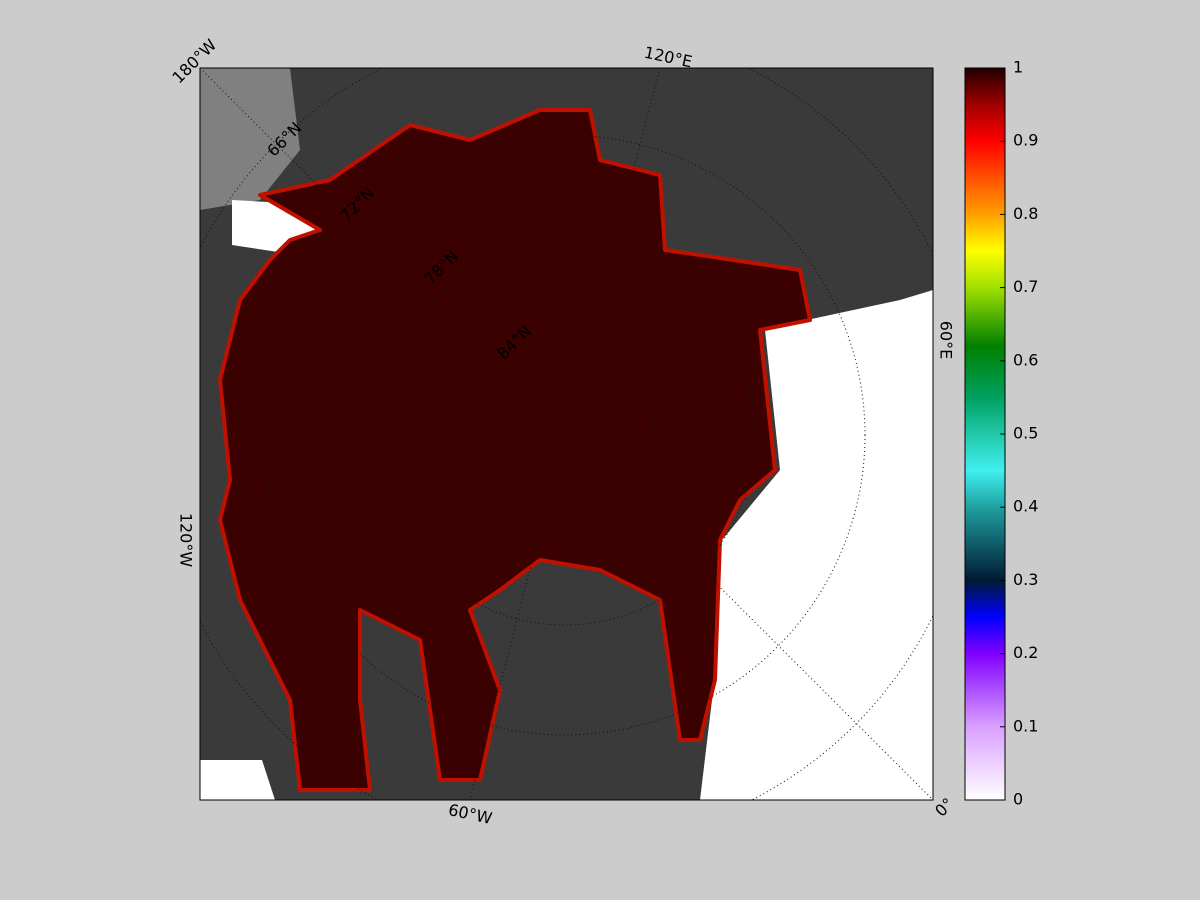  Describe the element at coordinates (944, 807) in the screenshot. I see `lon-label: 0°` at that location.